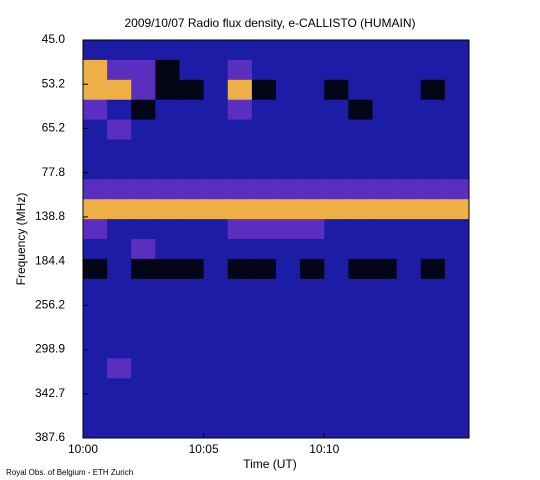 The width and height of the screenshot is (540, 480). What do you see at coordinates (204, 449) in the screenshot?
I see `x-tick-label: 10:05` at bounding box center [204, 449].